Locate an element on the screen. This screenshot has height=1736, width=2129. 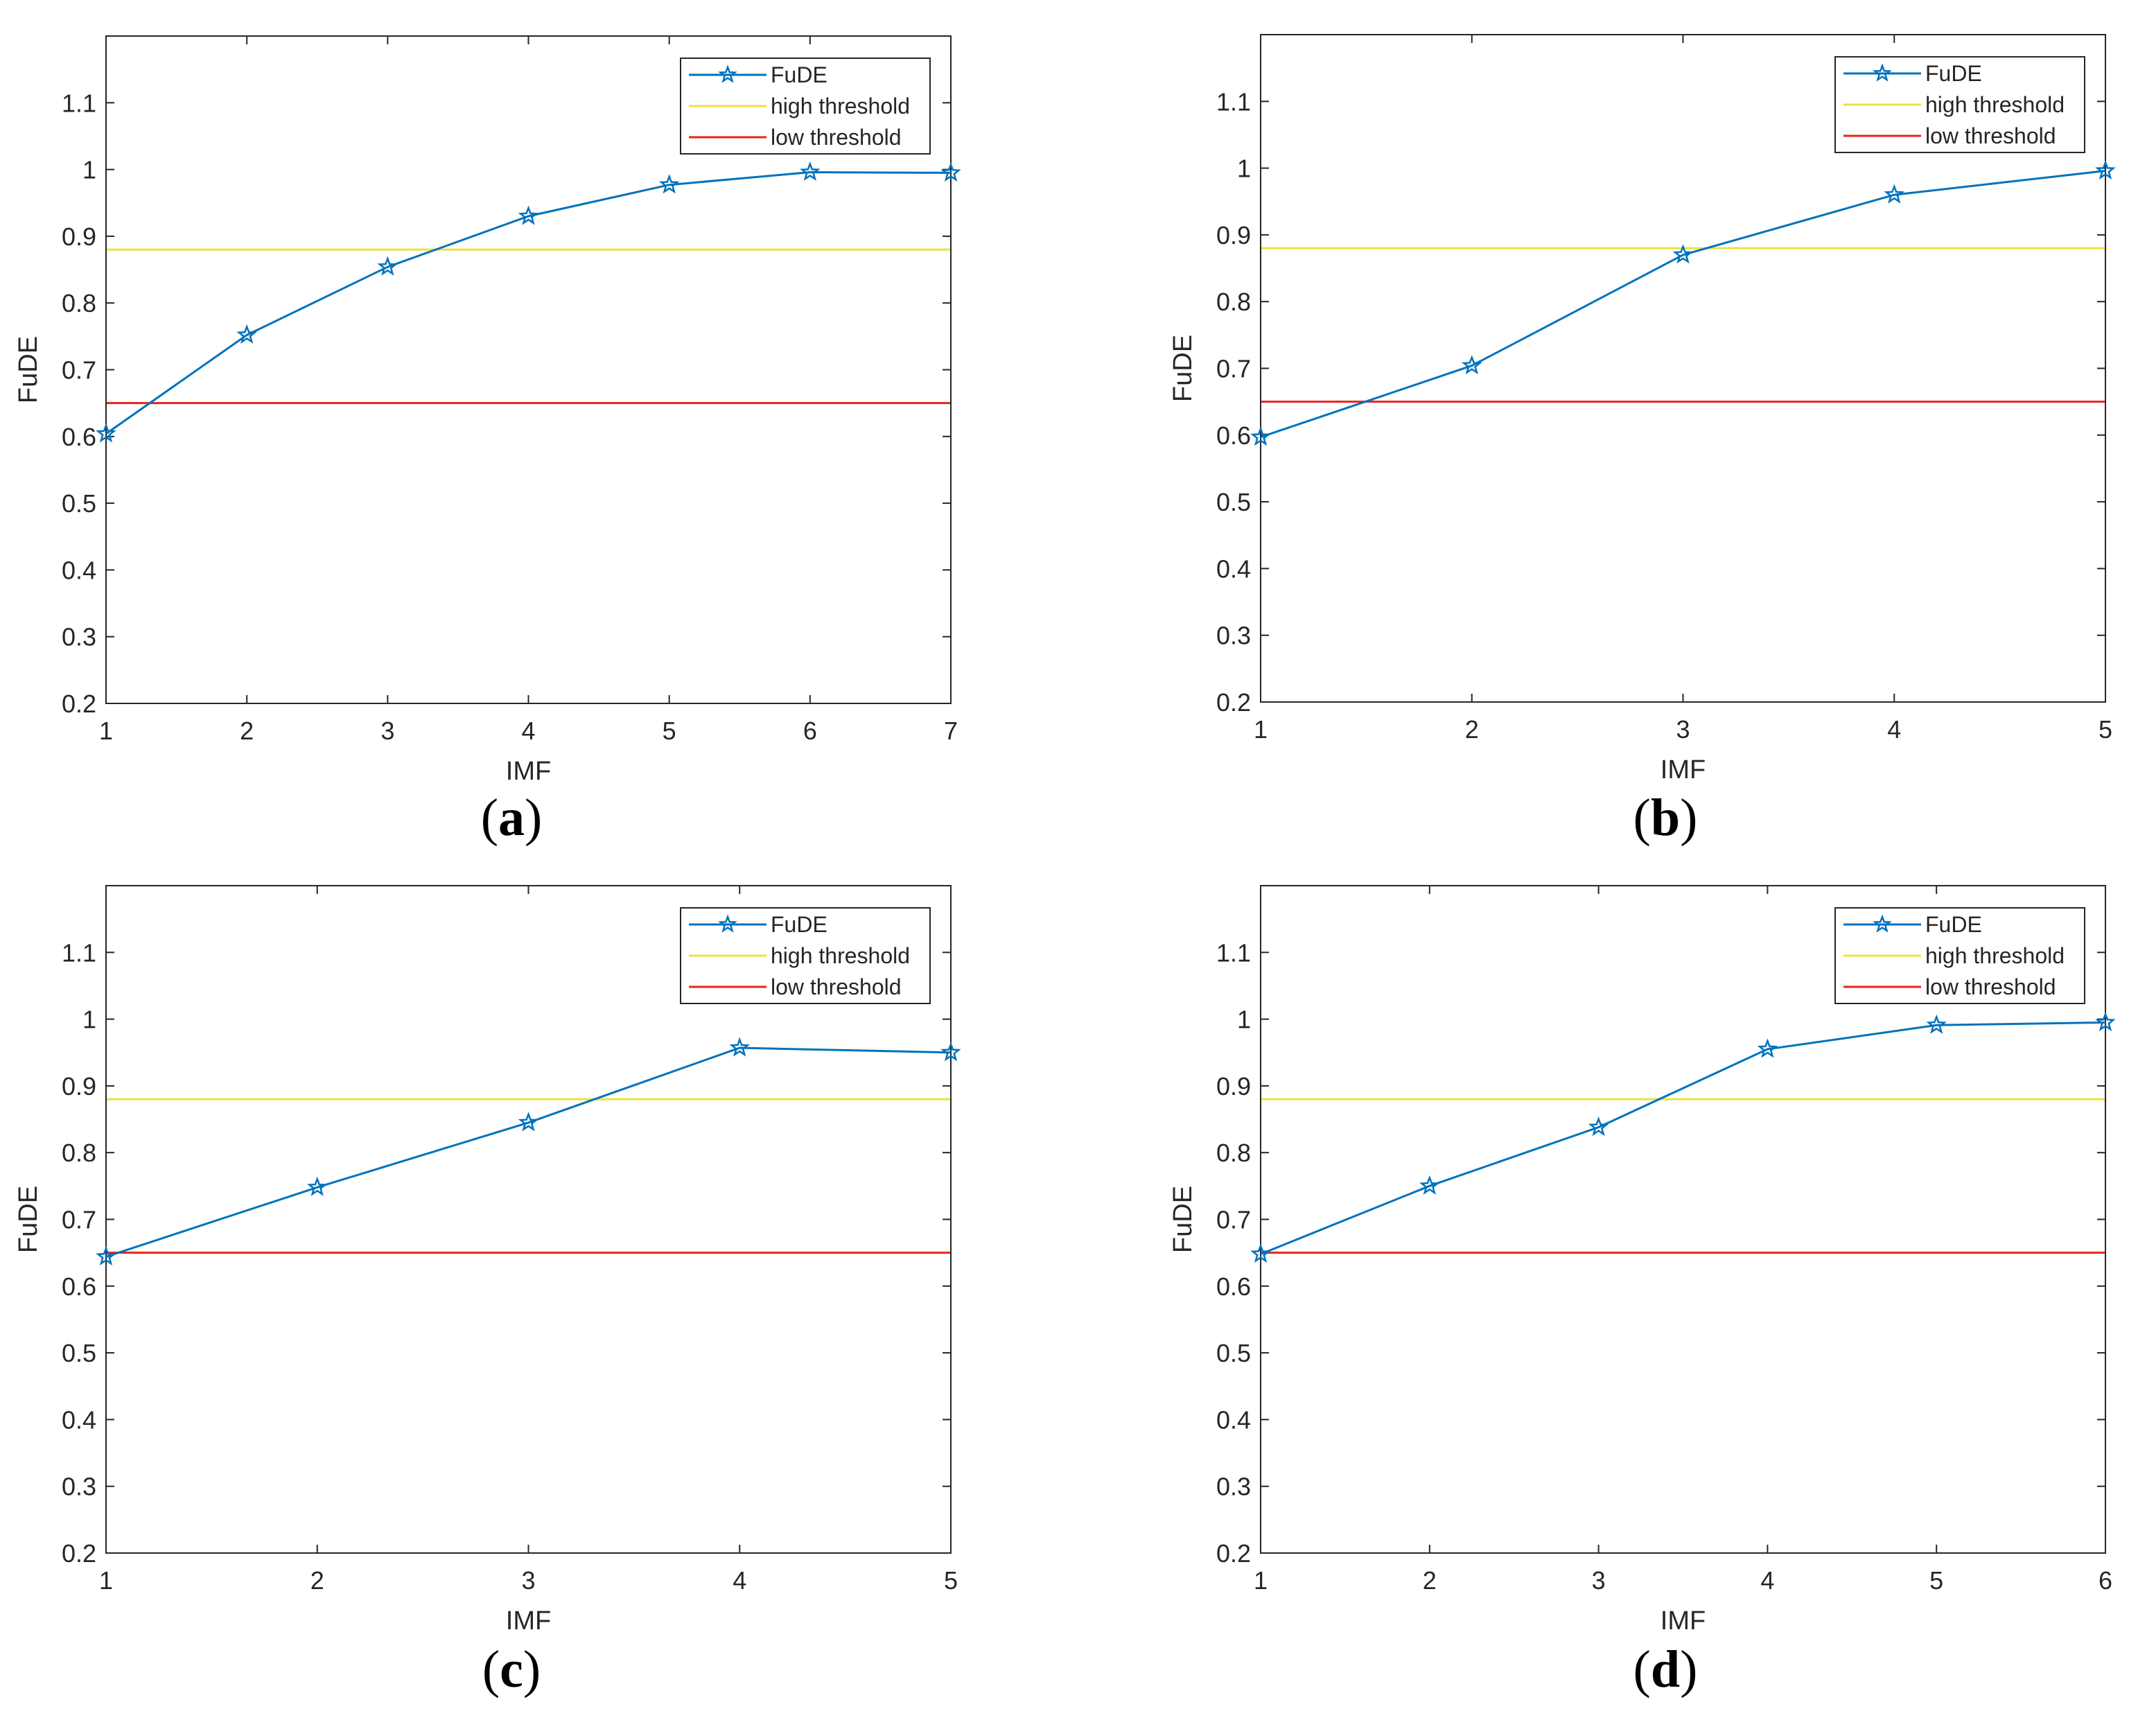
x-tick-label: 7 is located at coordinates (951, 731).